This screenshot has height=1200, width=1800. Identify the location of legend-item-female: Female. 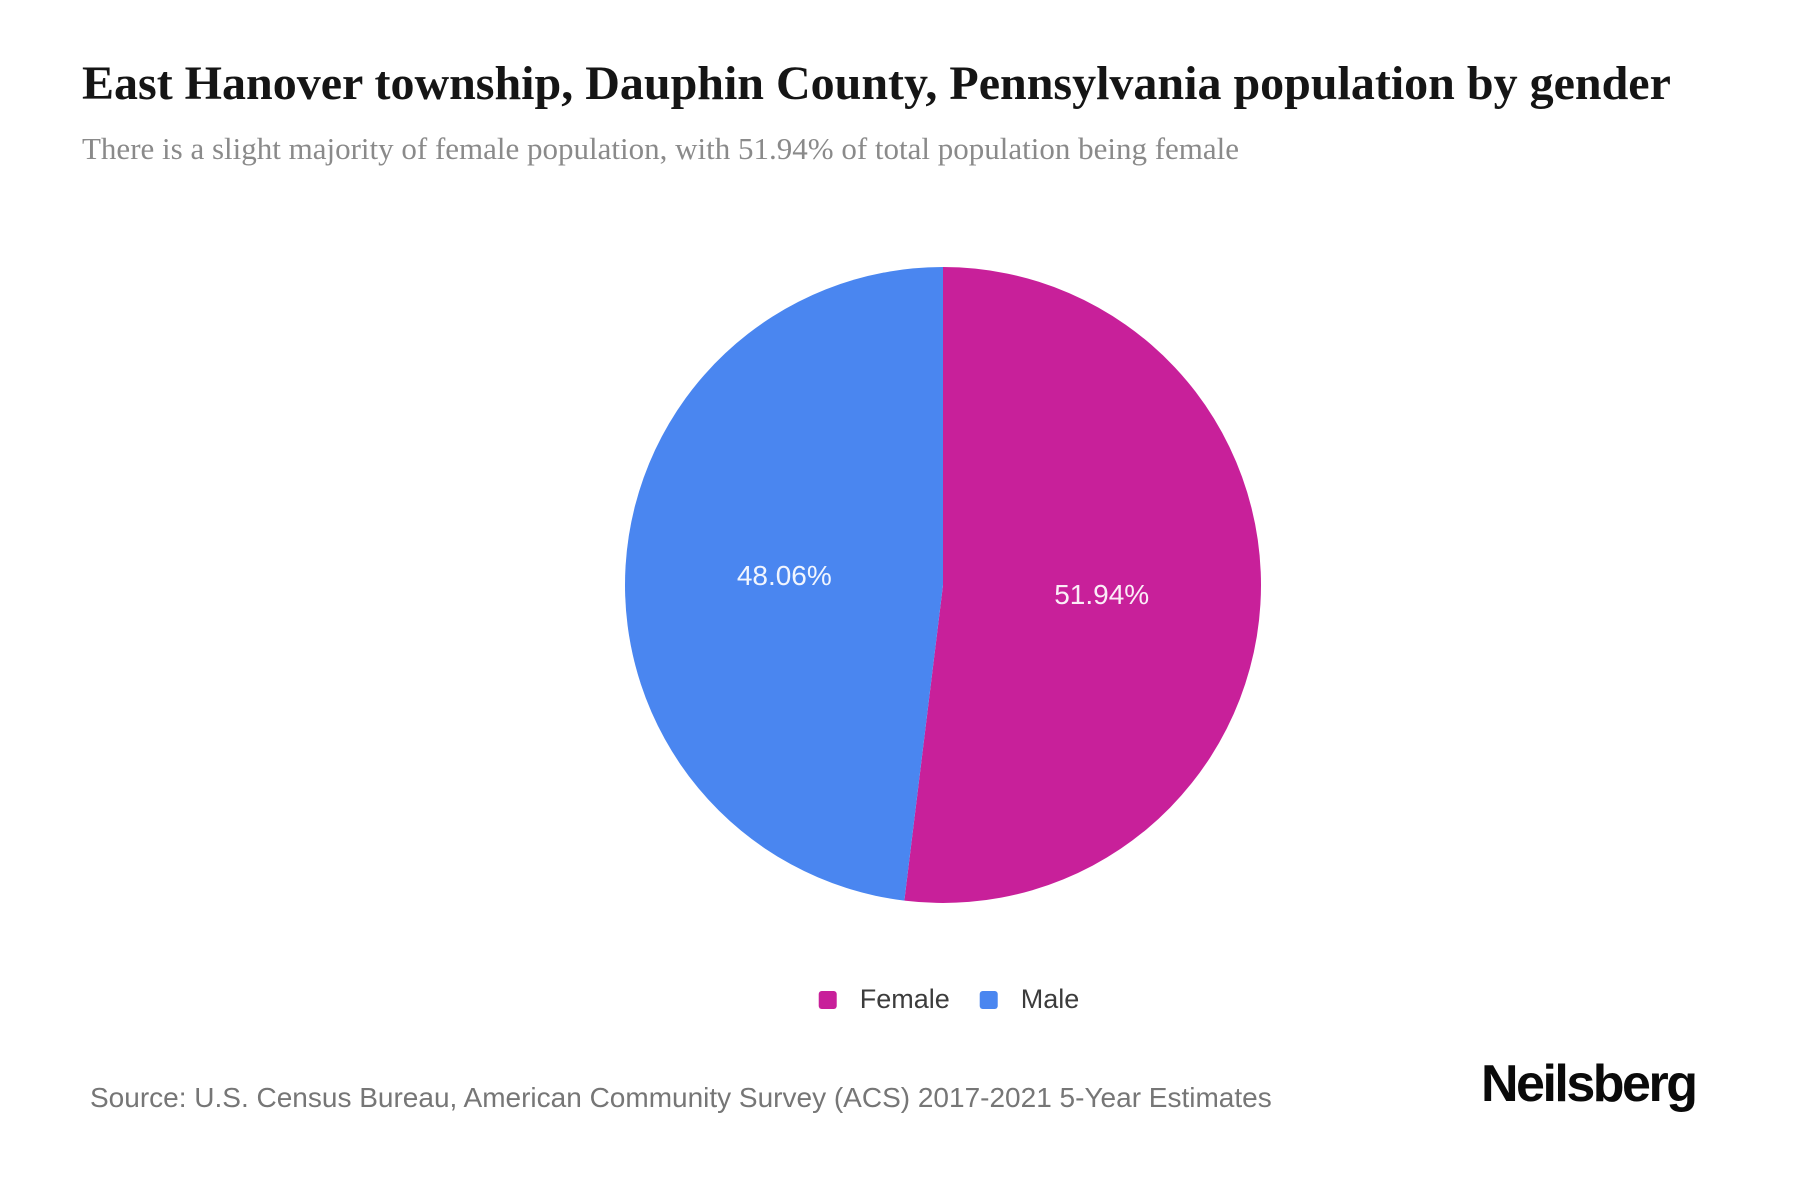
(884, 999).